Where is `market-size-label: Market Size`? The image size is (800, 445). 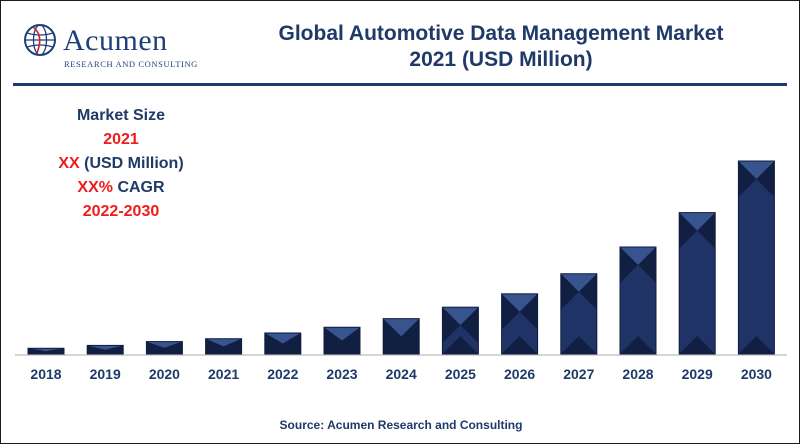 market-size-label: Market Size is located at coordinates (121, 115).